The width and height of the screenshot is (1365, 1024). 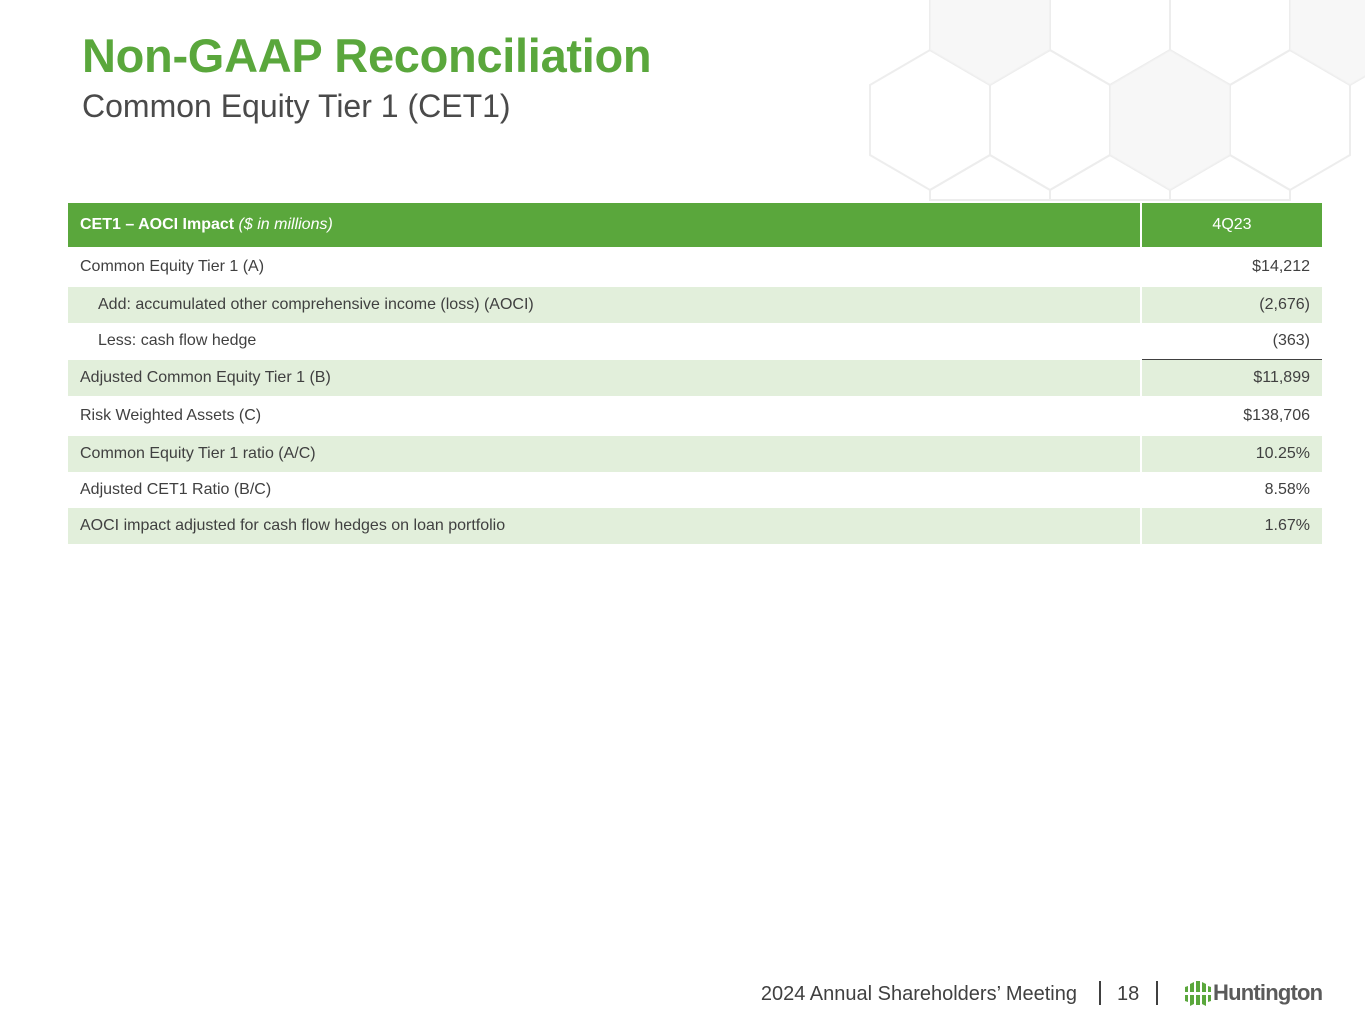 I want to click on logo-wordmark: Huntington, so click(x=1268, y=992).